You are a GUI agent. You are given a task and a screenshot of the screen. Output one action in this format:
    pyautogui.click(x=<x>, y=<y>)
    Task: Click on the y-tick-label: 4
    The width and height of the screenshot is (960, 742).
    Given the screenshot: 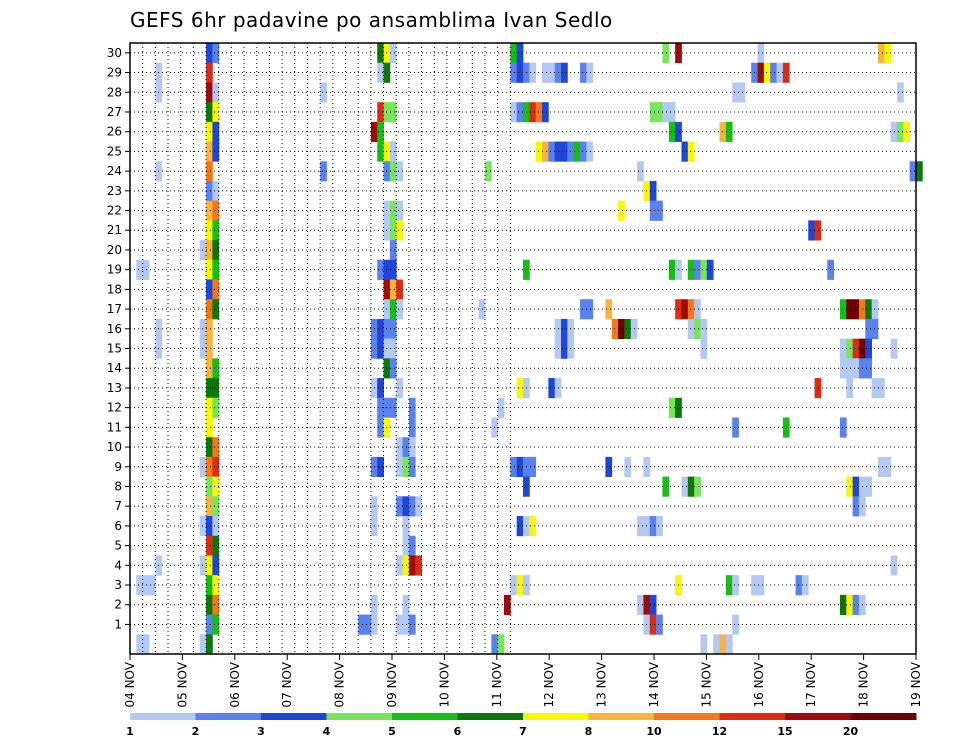 What is the action you would take?
    pyautogui.click(x=118, y=565)
    